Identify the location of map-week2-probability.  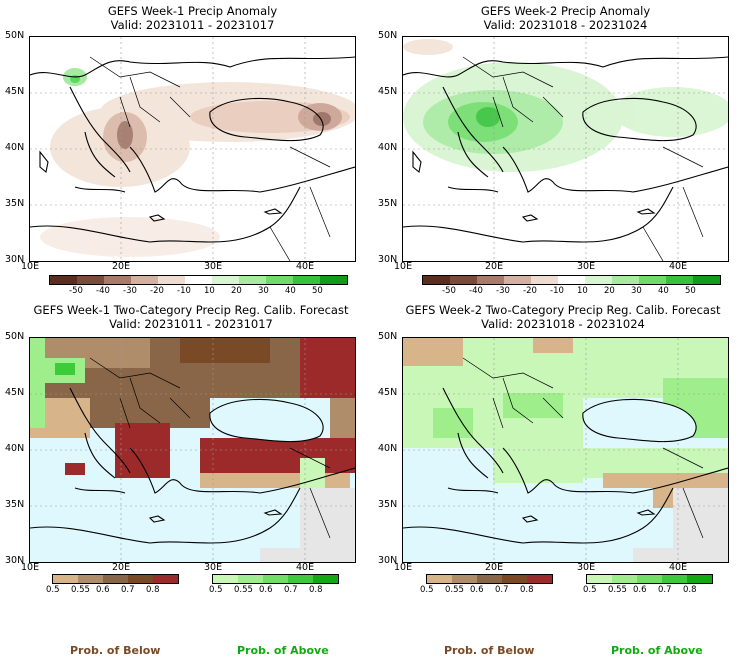
(565, 450).